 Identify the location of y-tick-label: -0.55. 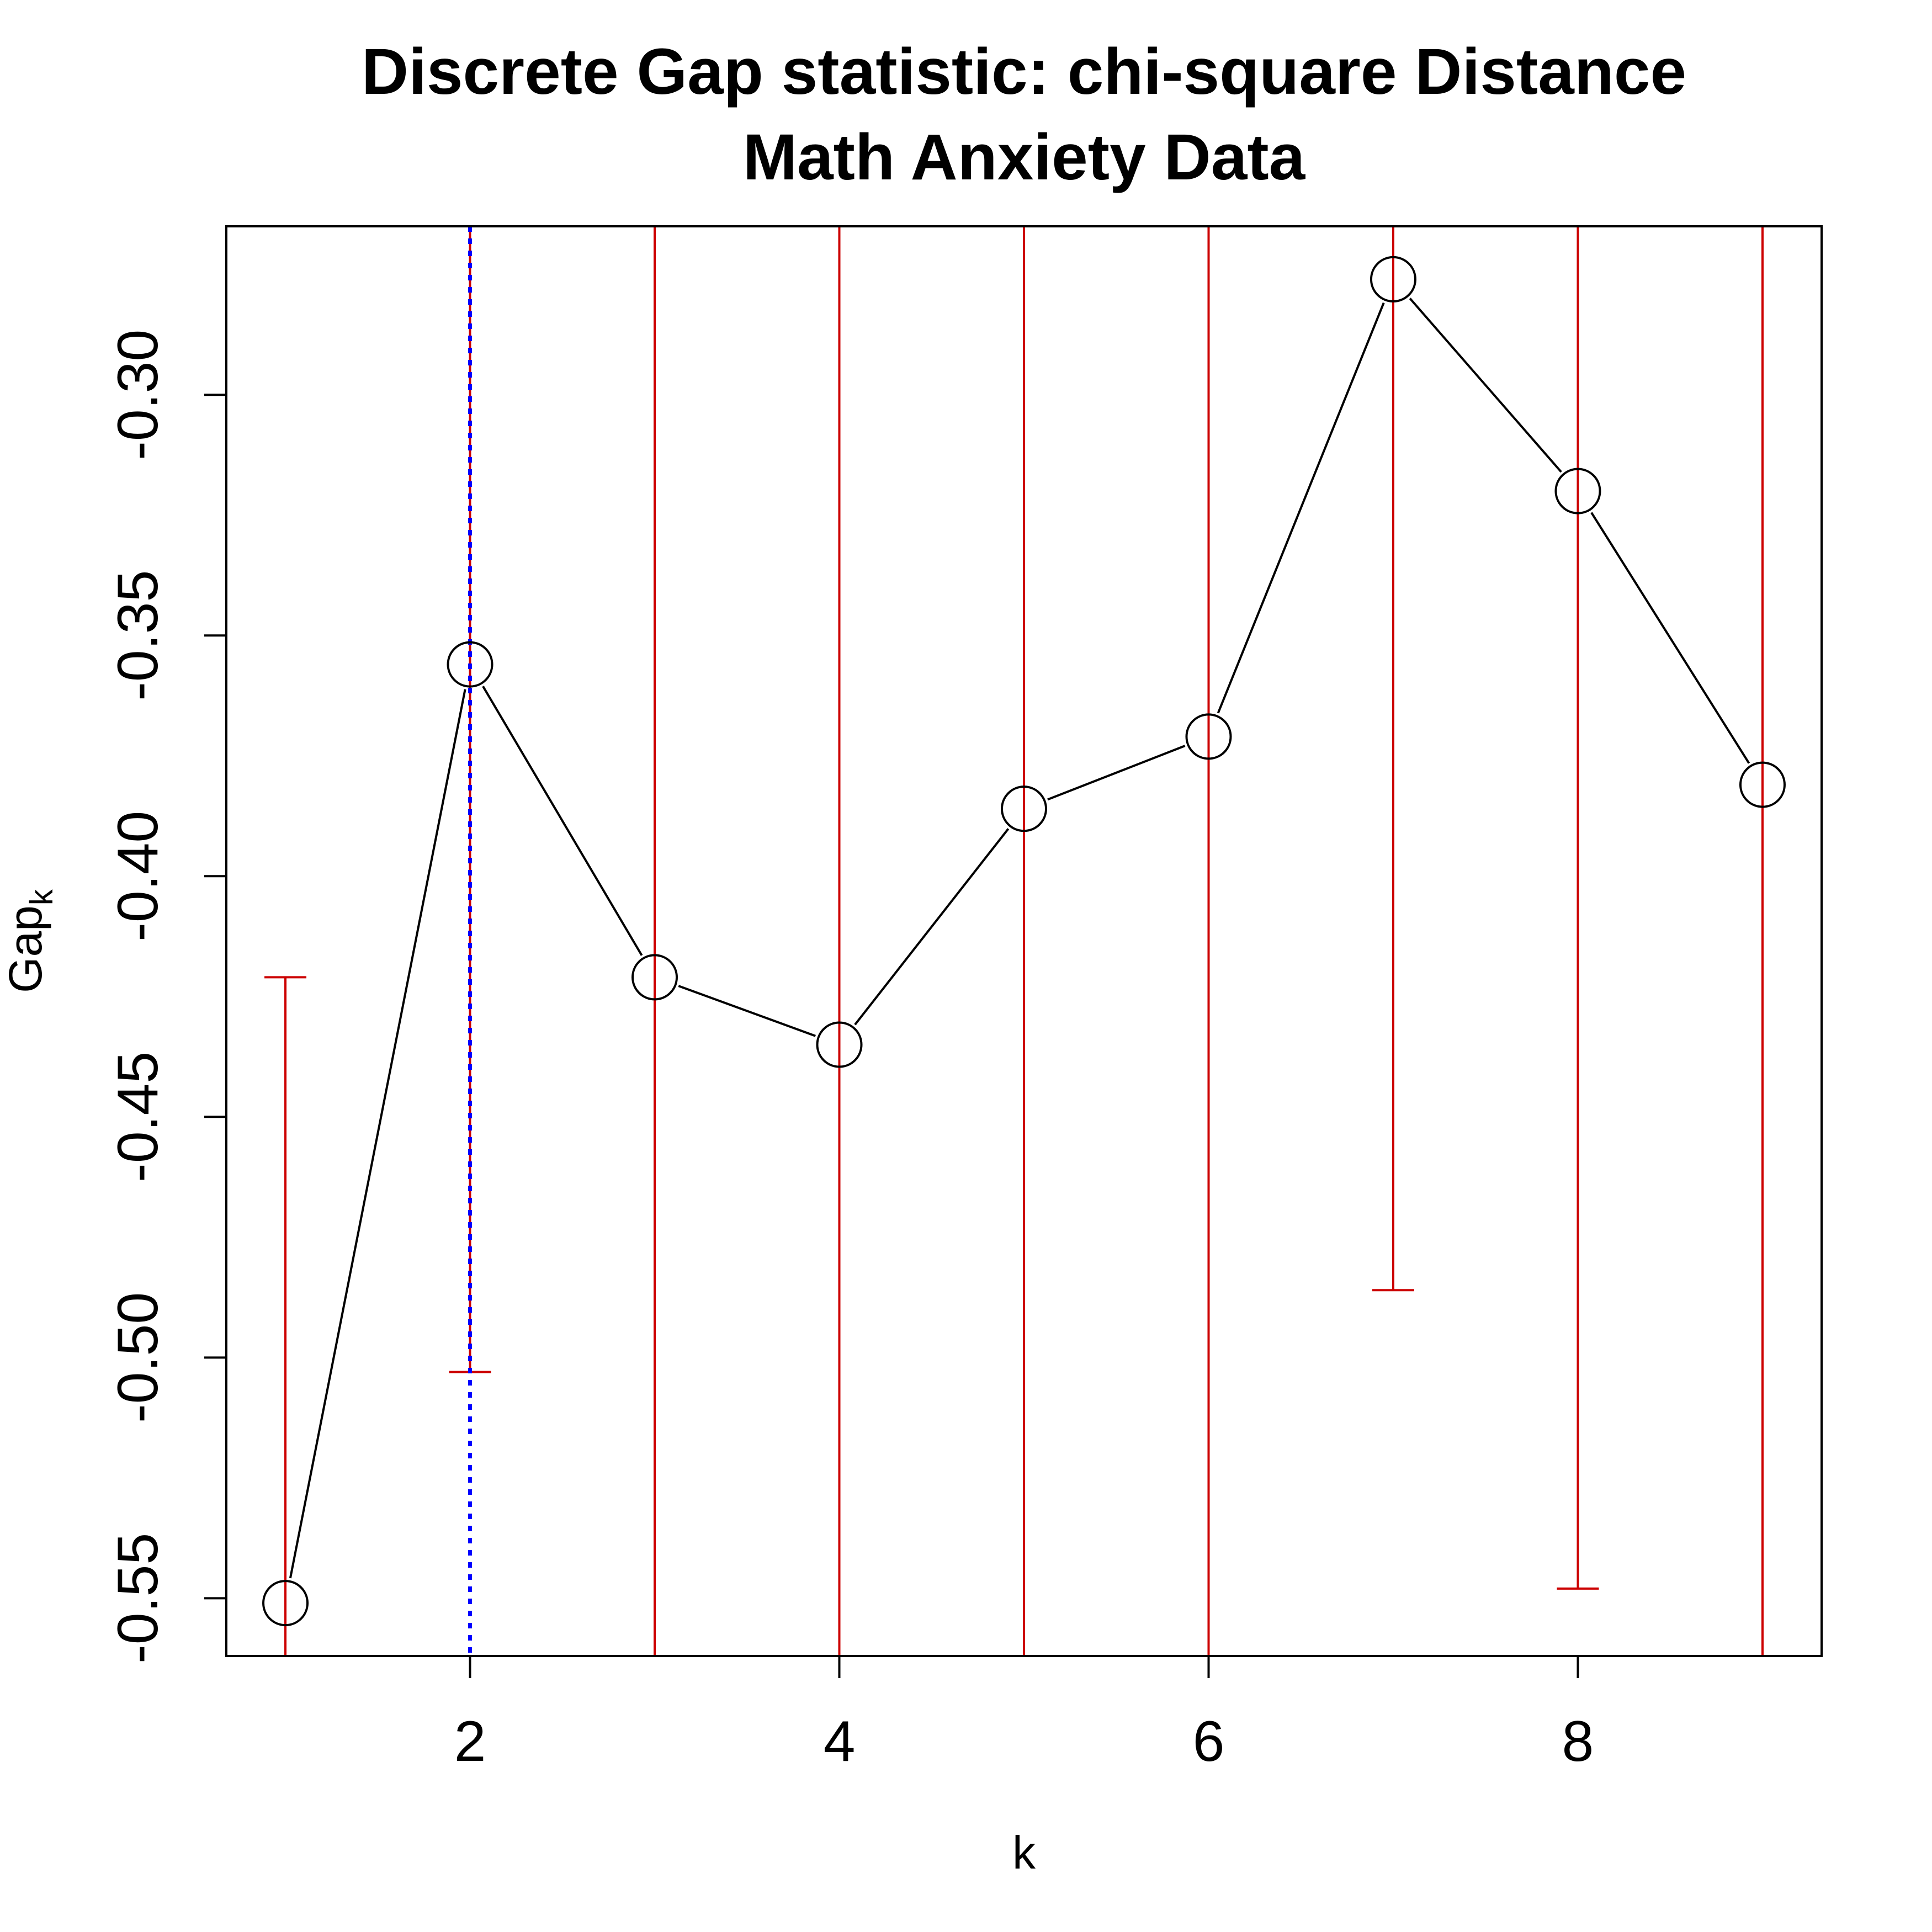
(138, 1599).